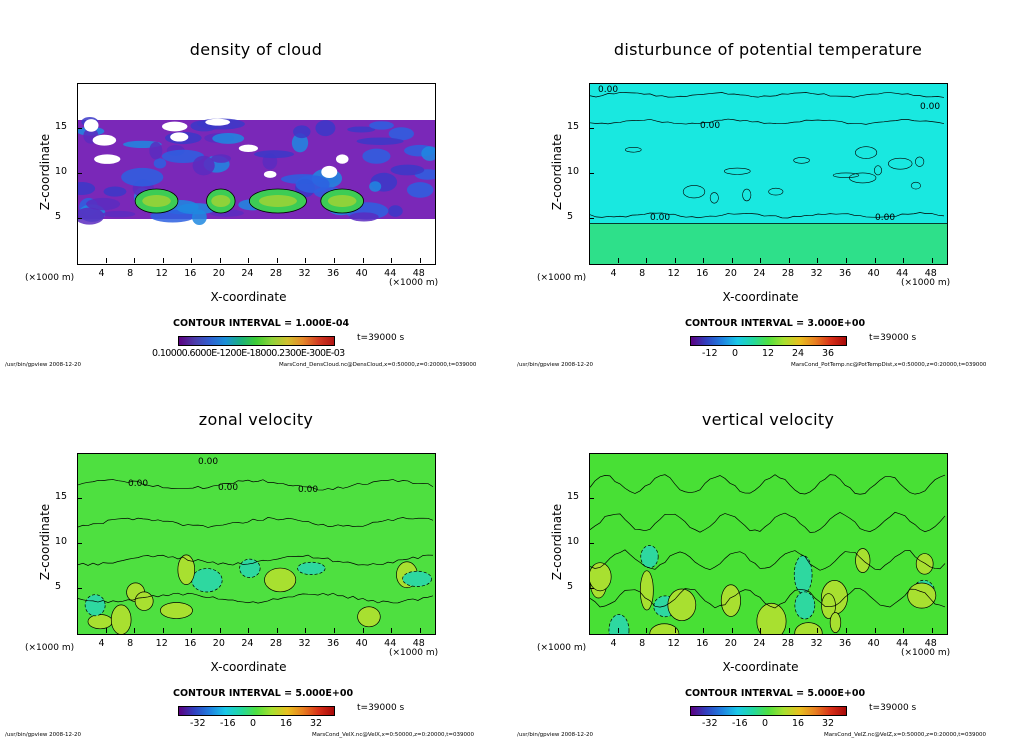 Image resolution: width=1024 pixels, height=740 pixels. What do you see at coordinates (45, 172) in the screenshot?
I see `y-axis-label: Z-coordinate` at bounding box center [45, 172].